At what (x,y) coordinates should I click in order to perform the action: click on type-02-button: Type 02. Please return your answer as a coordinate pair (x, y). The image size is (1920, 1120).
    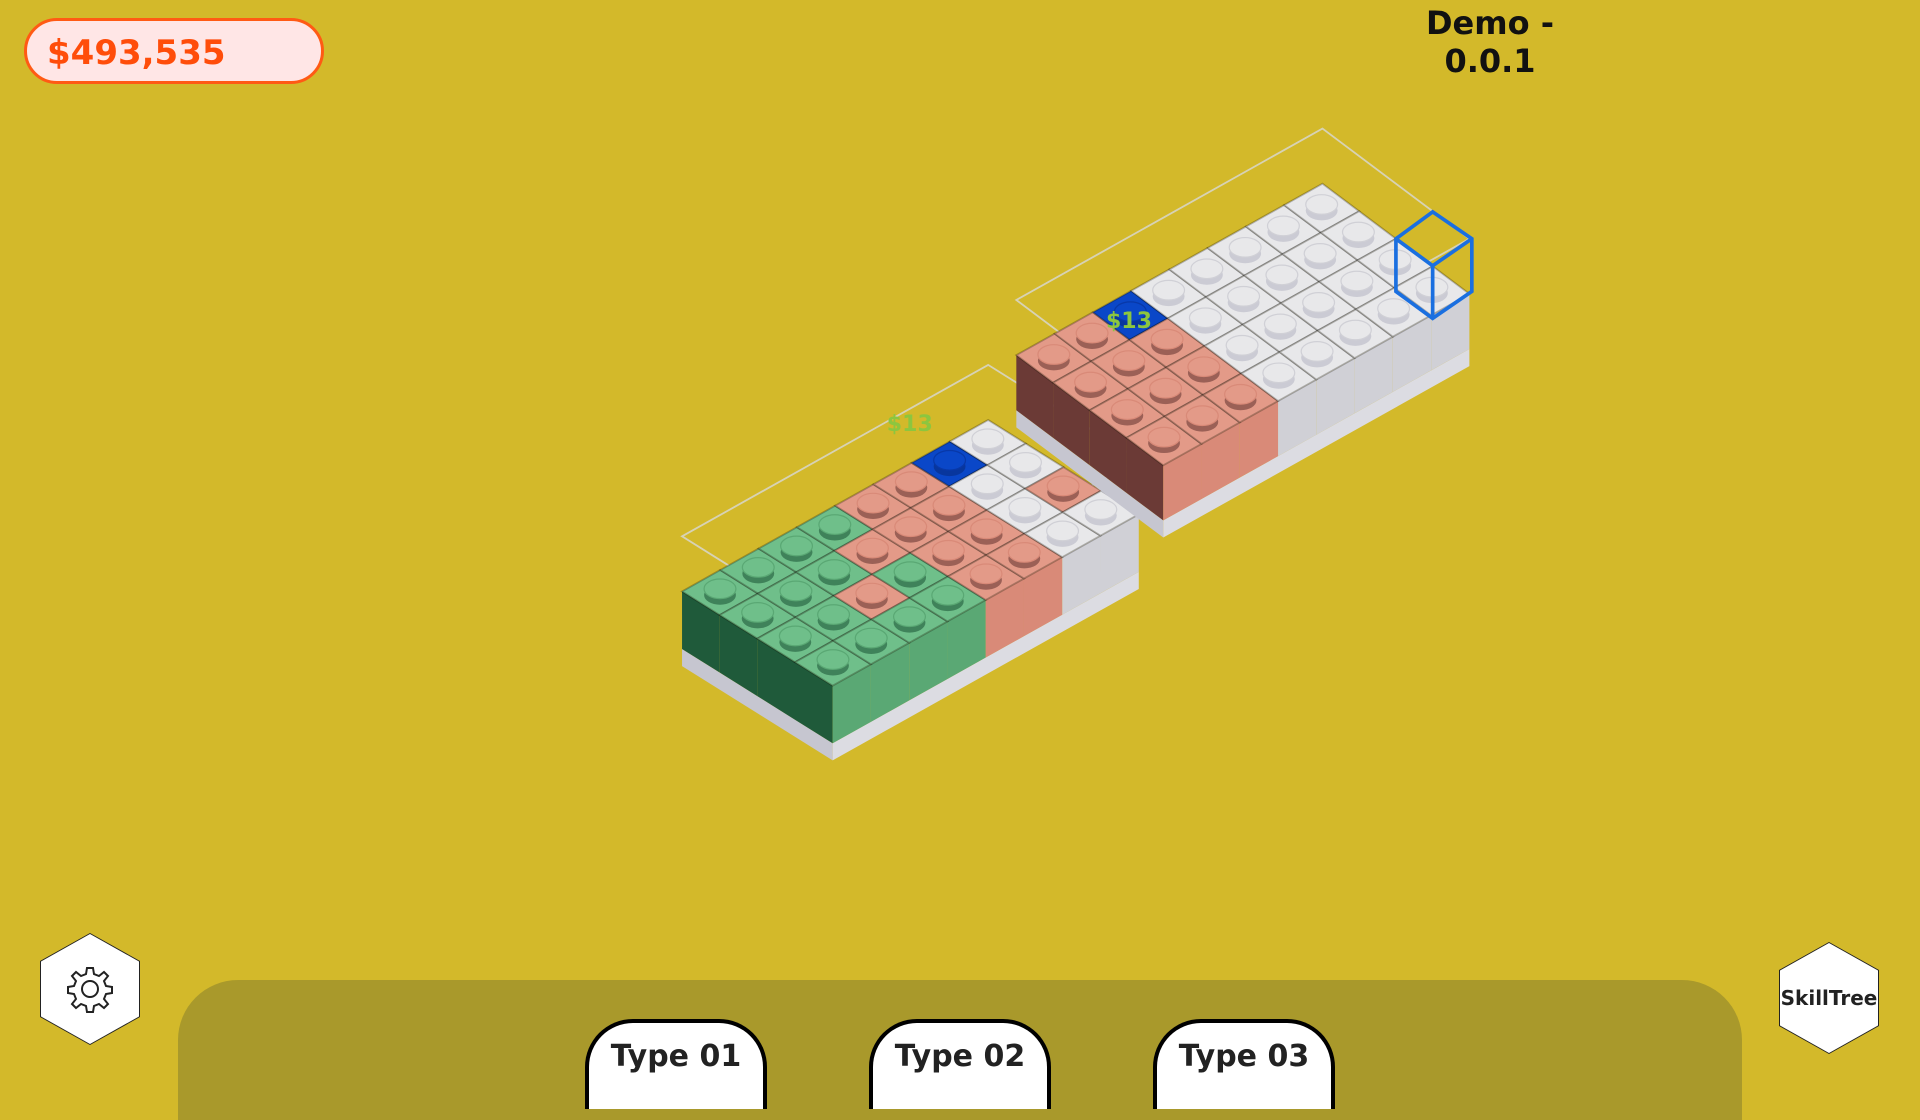
    Looking at the image, I should click on (960, 1064).